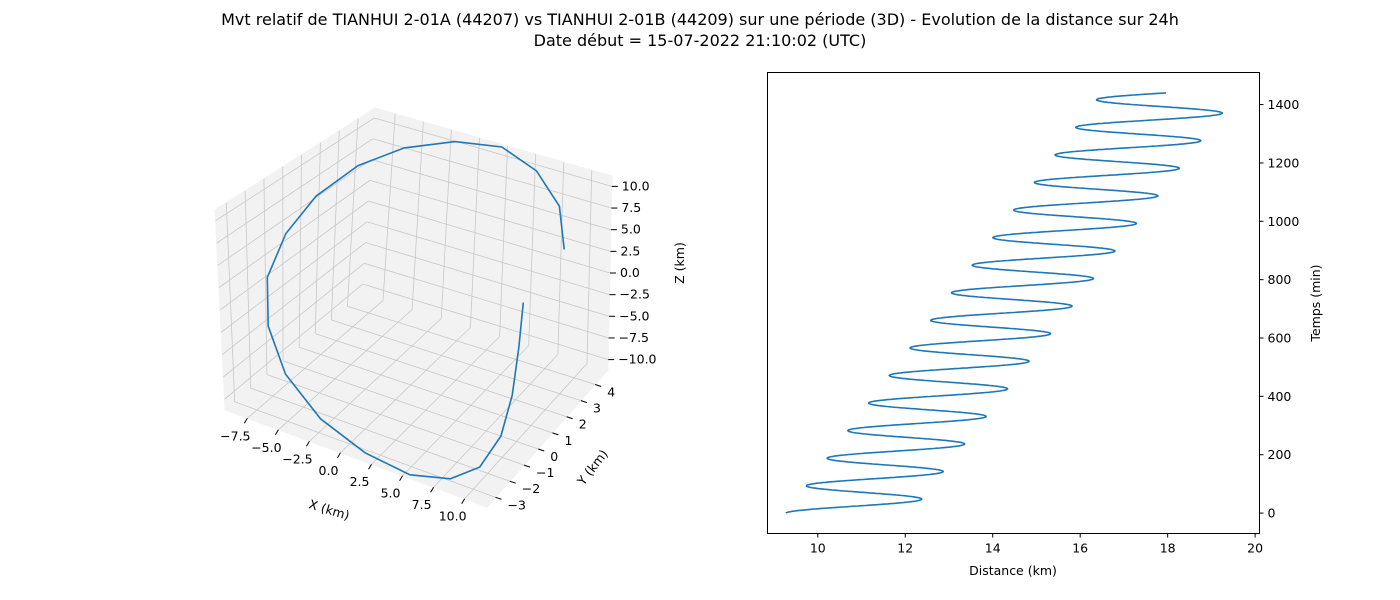  I want to click on y-tick-label: 0, so click(554, 456).